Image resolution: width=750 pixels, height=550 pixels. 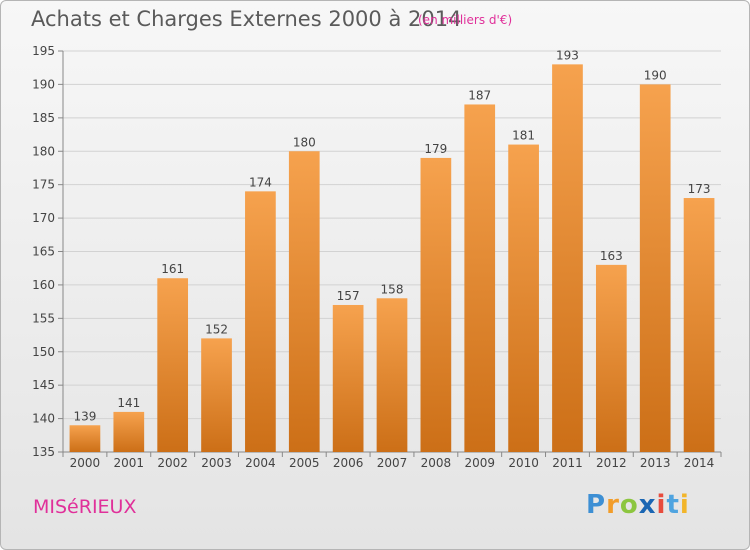 I want to click on data-label: 190, so click(x=655, y=75).